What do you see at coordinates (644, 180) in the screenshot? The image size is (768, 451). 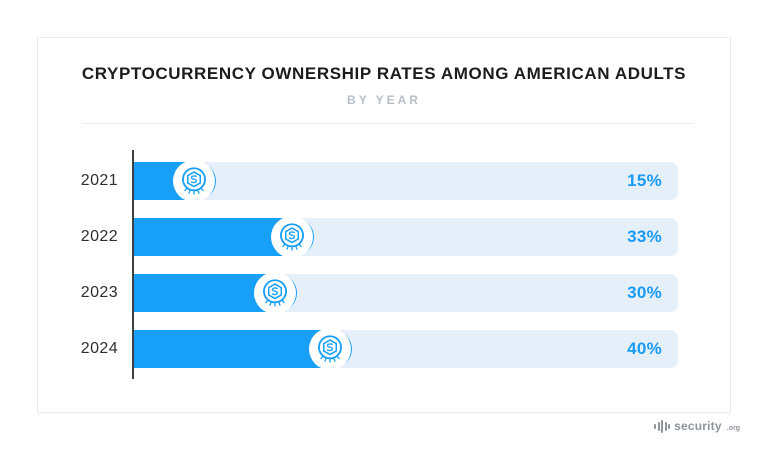 I see `value-label: 15%` at bounding box center [644, 180].